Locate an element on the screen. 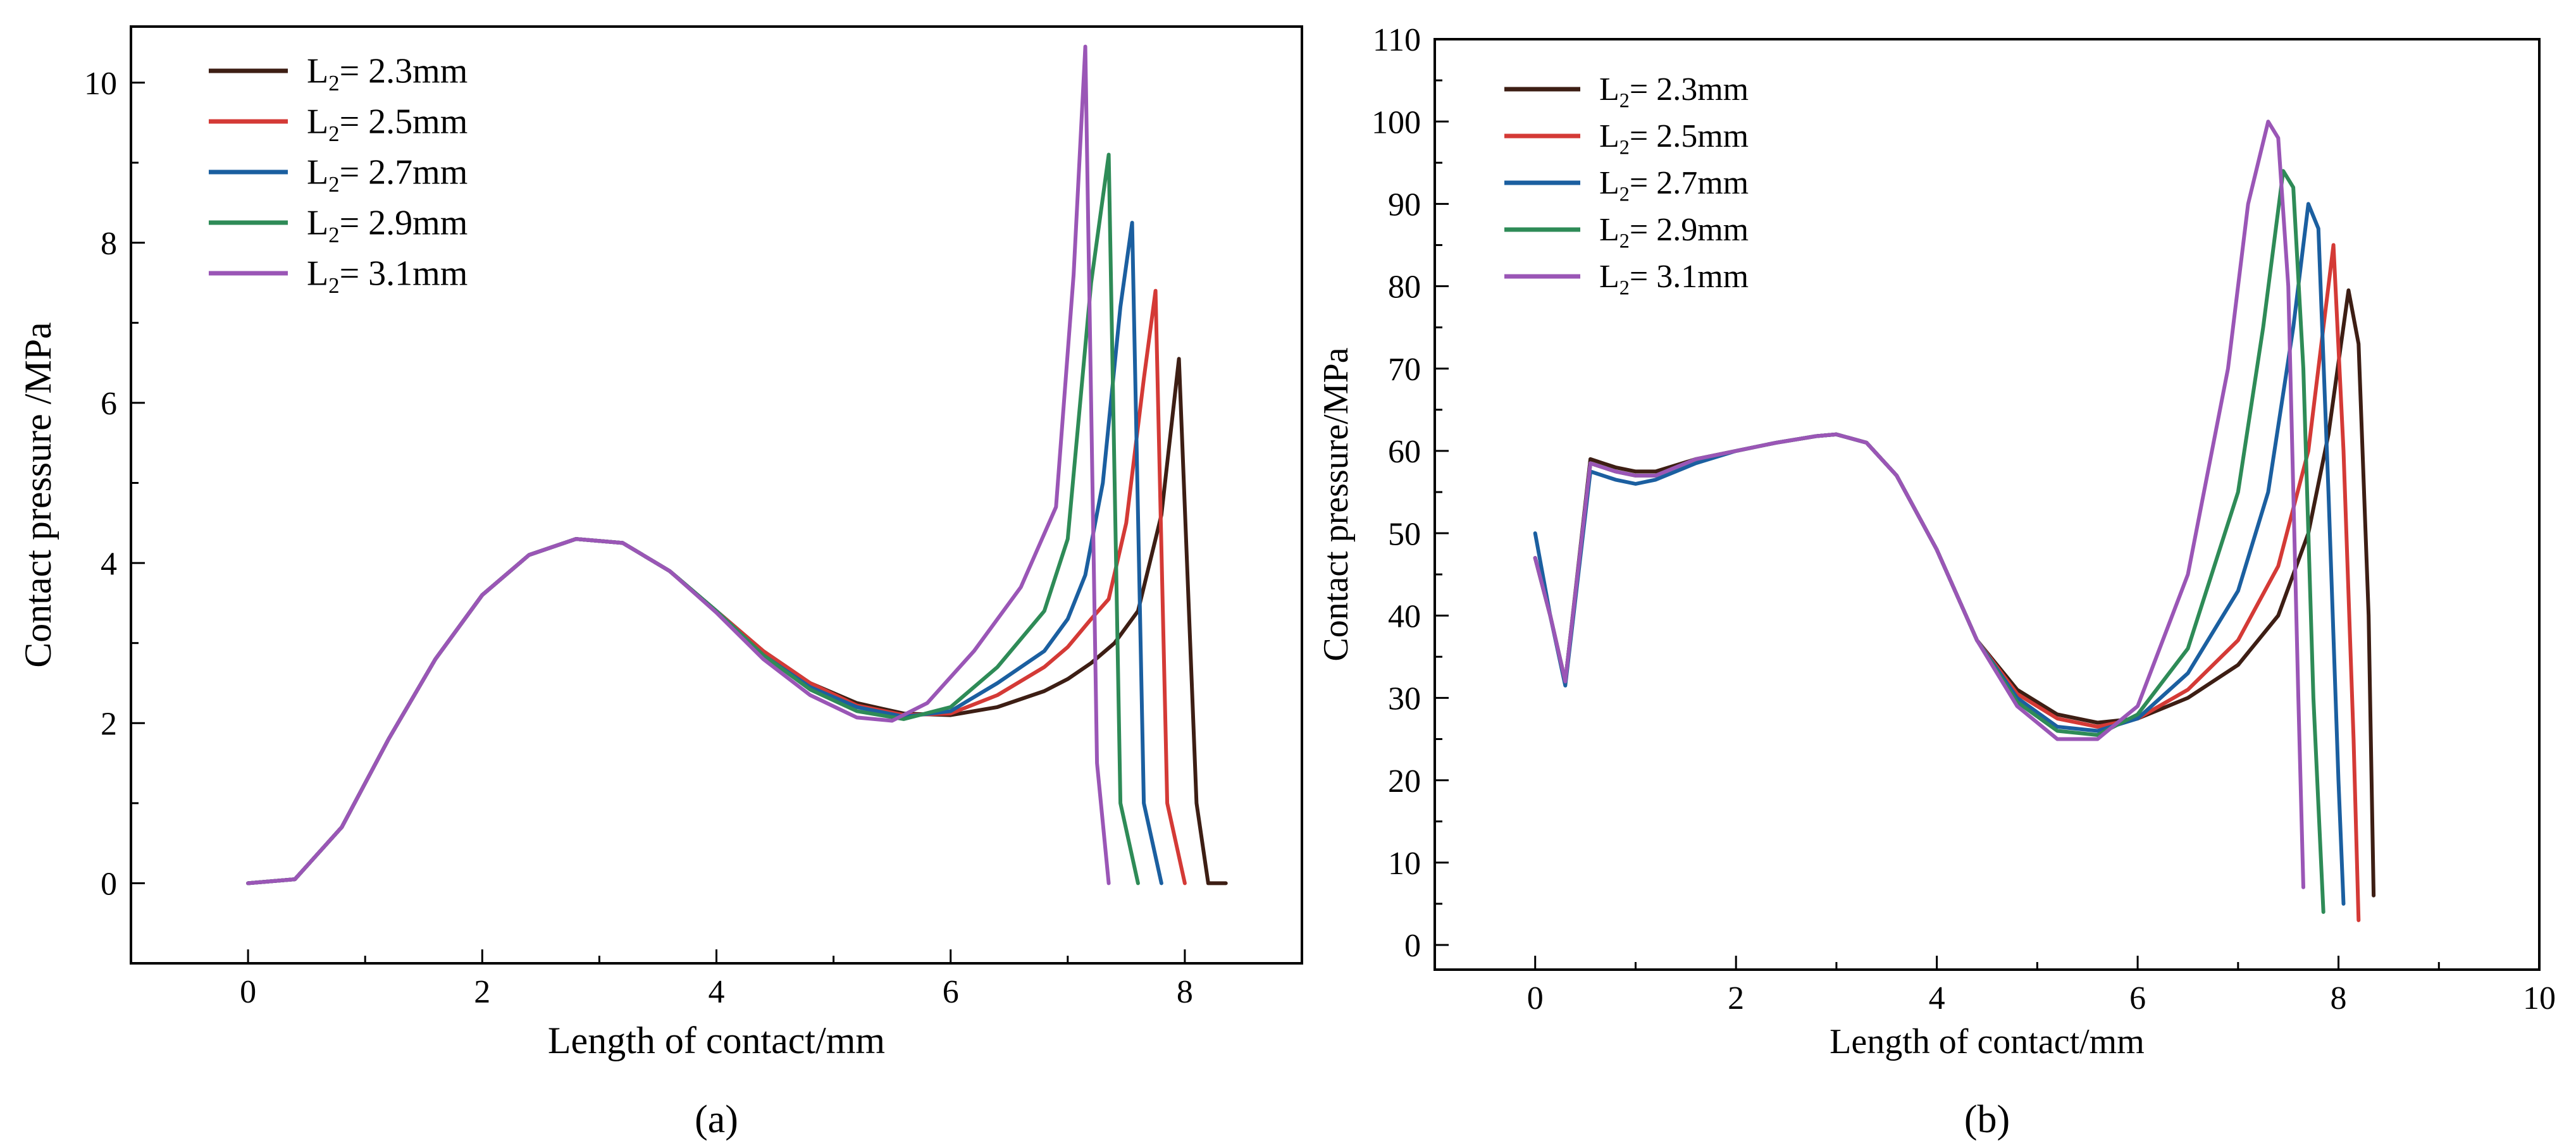  y-tick-label: 8 is located at coordinates (109, 244).